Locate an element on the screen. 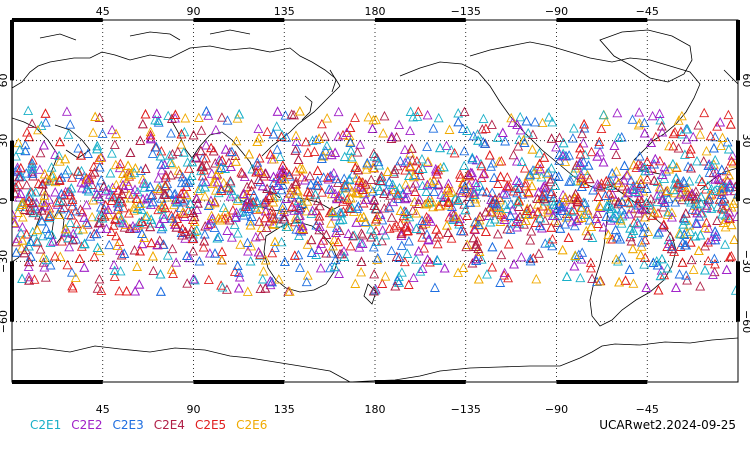 The image size is (750, 450). lon-label-bottom: 90 is located at coordinates (194, 409).